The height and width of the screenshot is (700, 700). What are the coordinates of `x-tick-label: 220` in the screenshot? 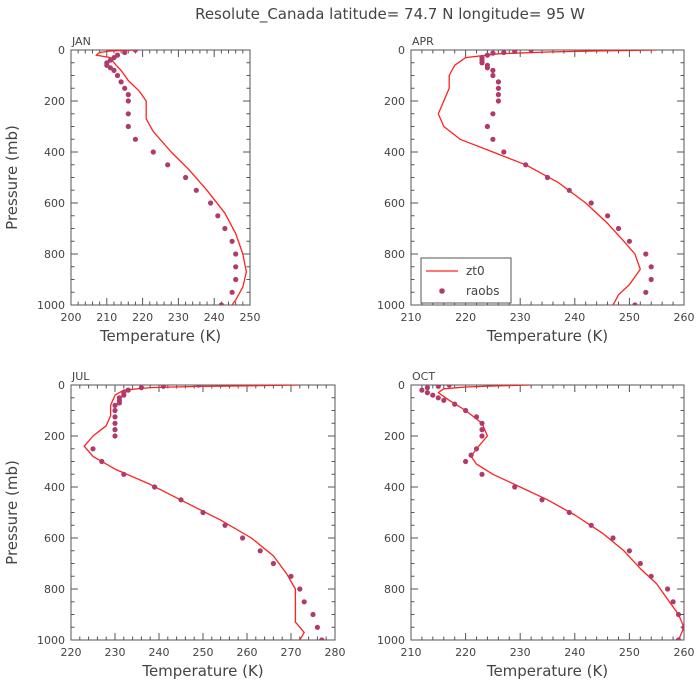 It's located at (142, 317).